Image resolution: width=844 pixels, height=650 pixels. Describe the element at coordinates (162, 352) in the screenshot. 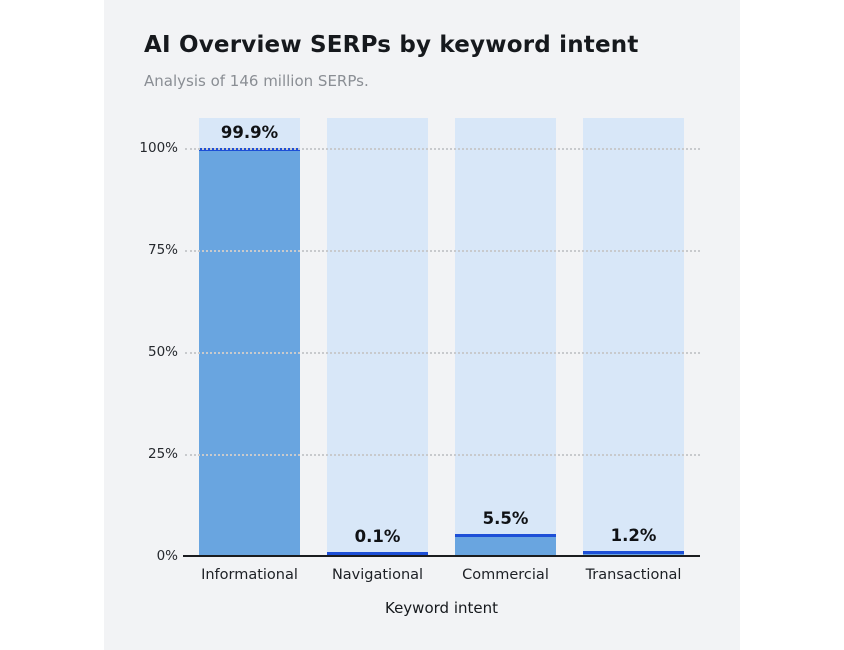

I see `y-axis-tick-label: 50%` at that location.